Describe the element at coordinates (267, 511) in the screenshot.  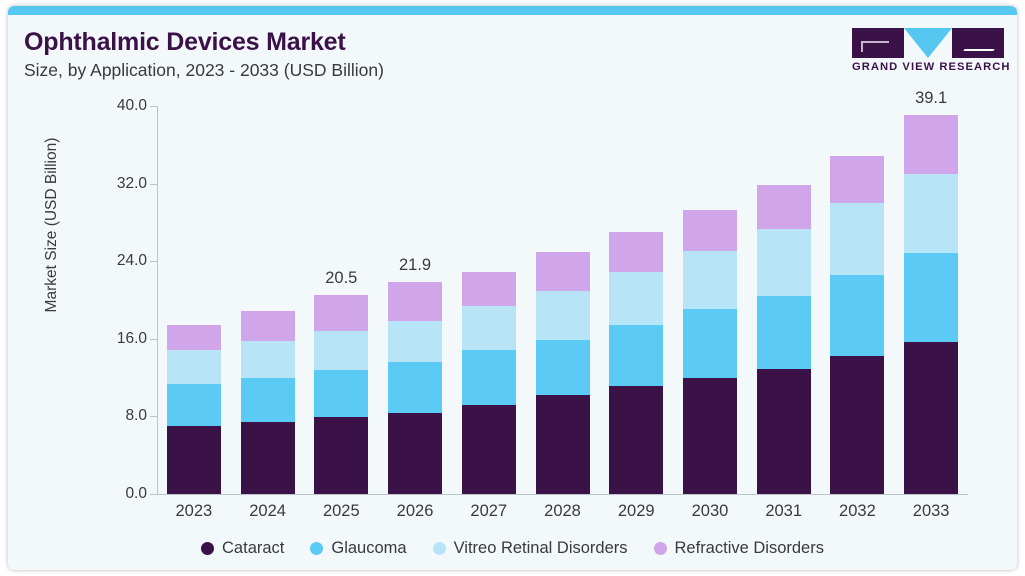
I see `x-axis-tick-label: 2024` at that location.